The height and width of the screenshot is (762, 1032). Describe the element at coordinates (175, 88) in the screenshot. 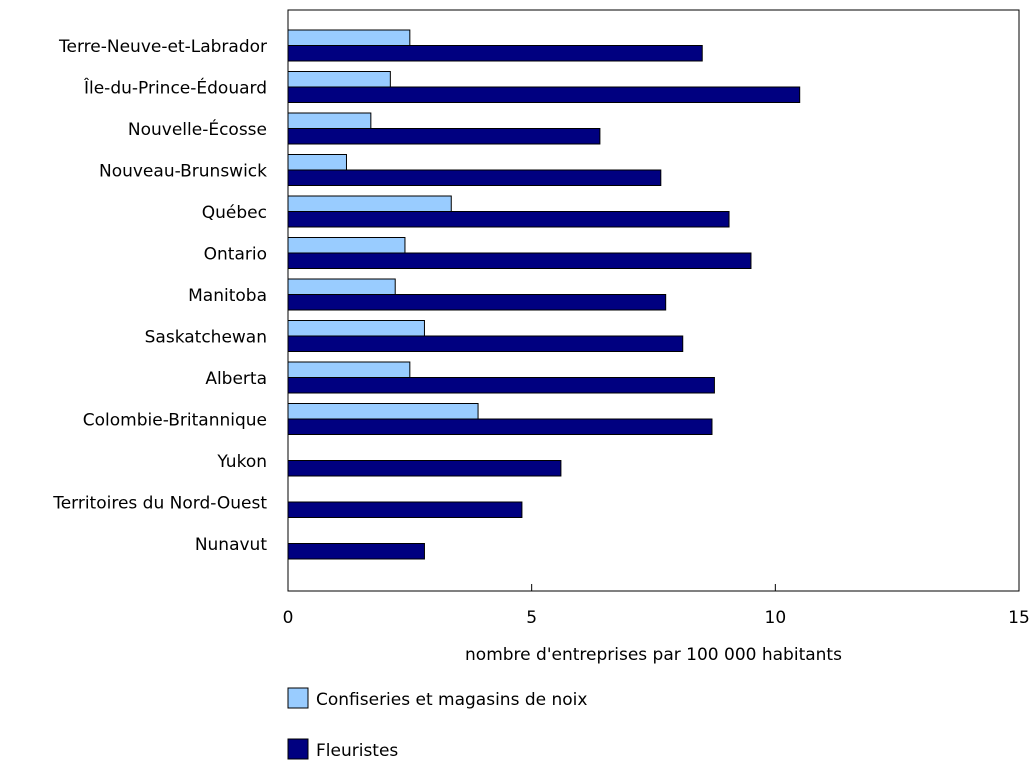

I see `category-label: Île-du-Prince-Édouard` at that location.